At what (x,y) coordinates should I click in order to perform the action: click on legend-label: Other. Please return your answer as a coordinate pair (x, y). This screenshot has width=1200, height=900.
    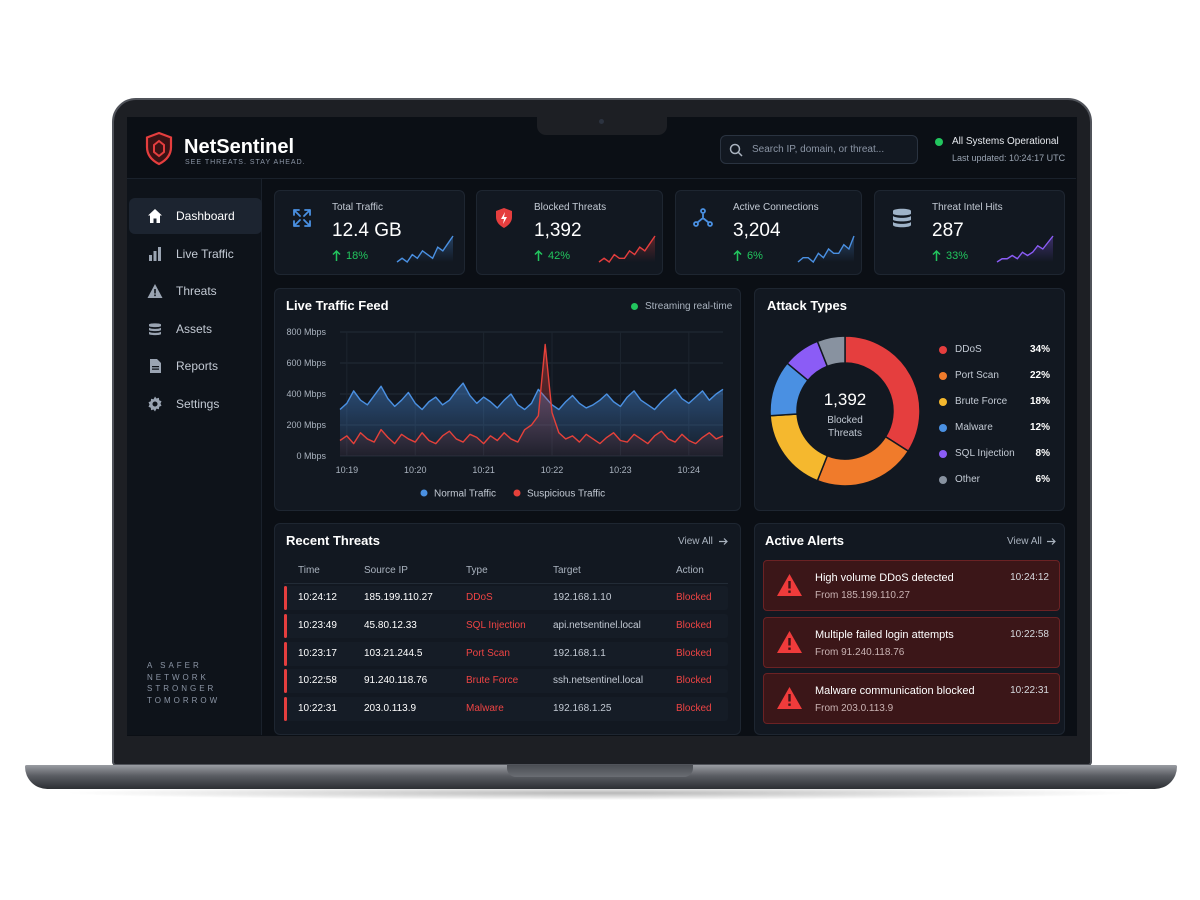
    Looking at the image, I should click on (968, 479).